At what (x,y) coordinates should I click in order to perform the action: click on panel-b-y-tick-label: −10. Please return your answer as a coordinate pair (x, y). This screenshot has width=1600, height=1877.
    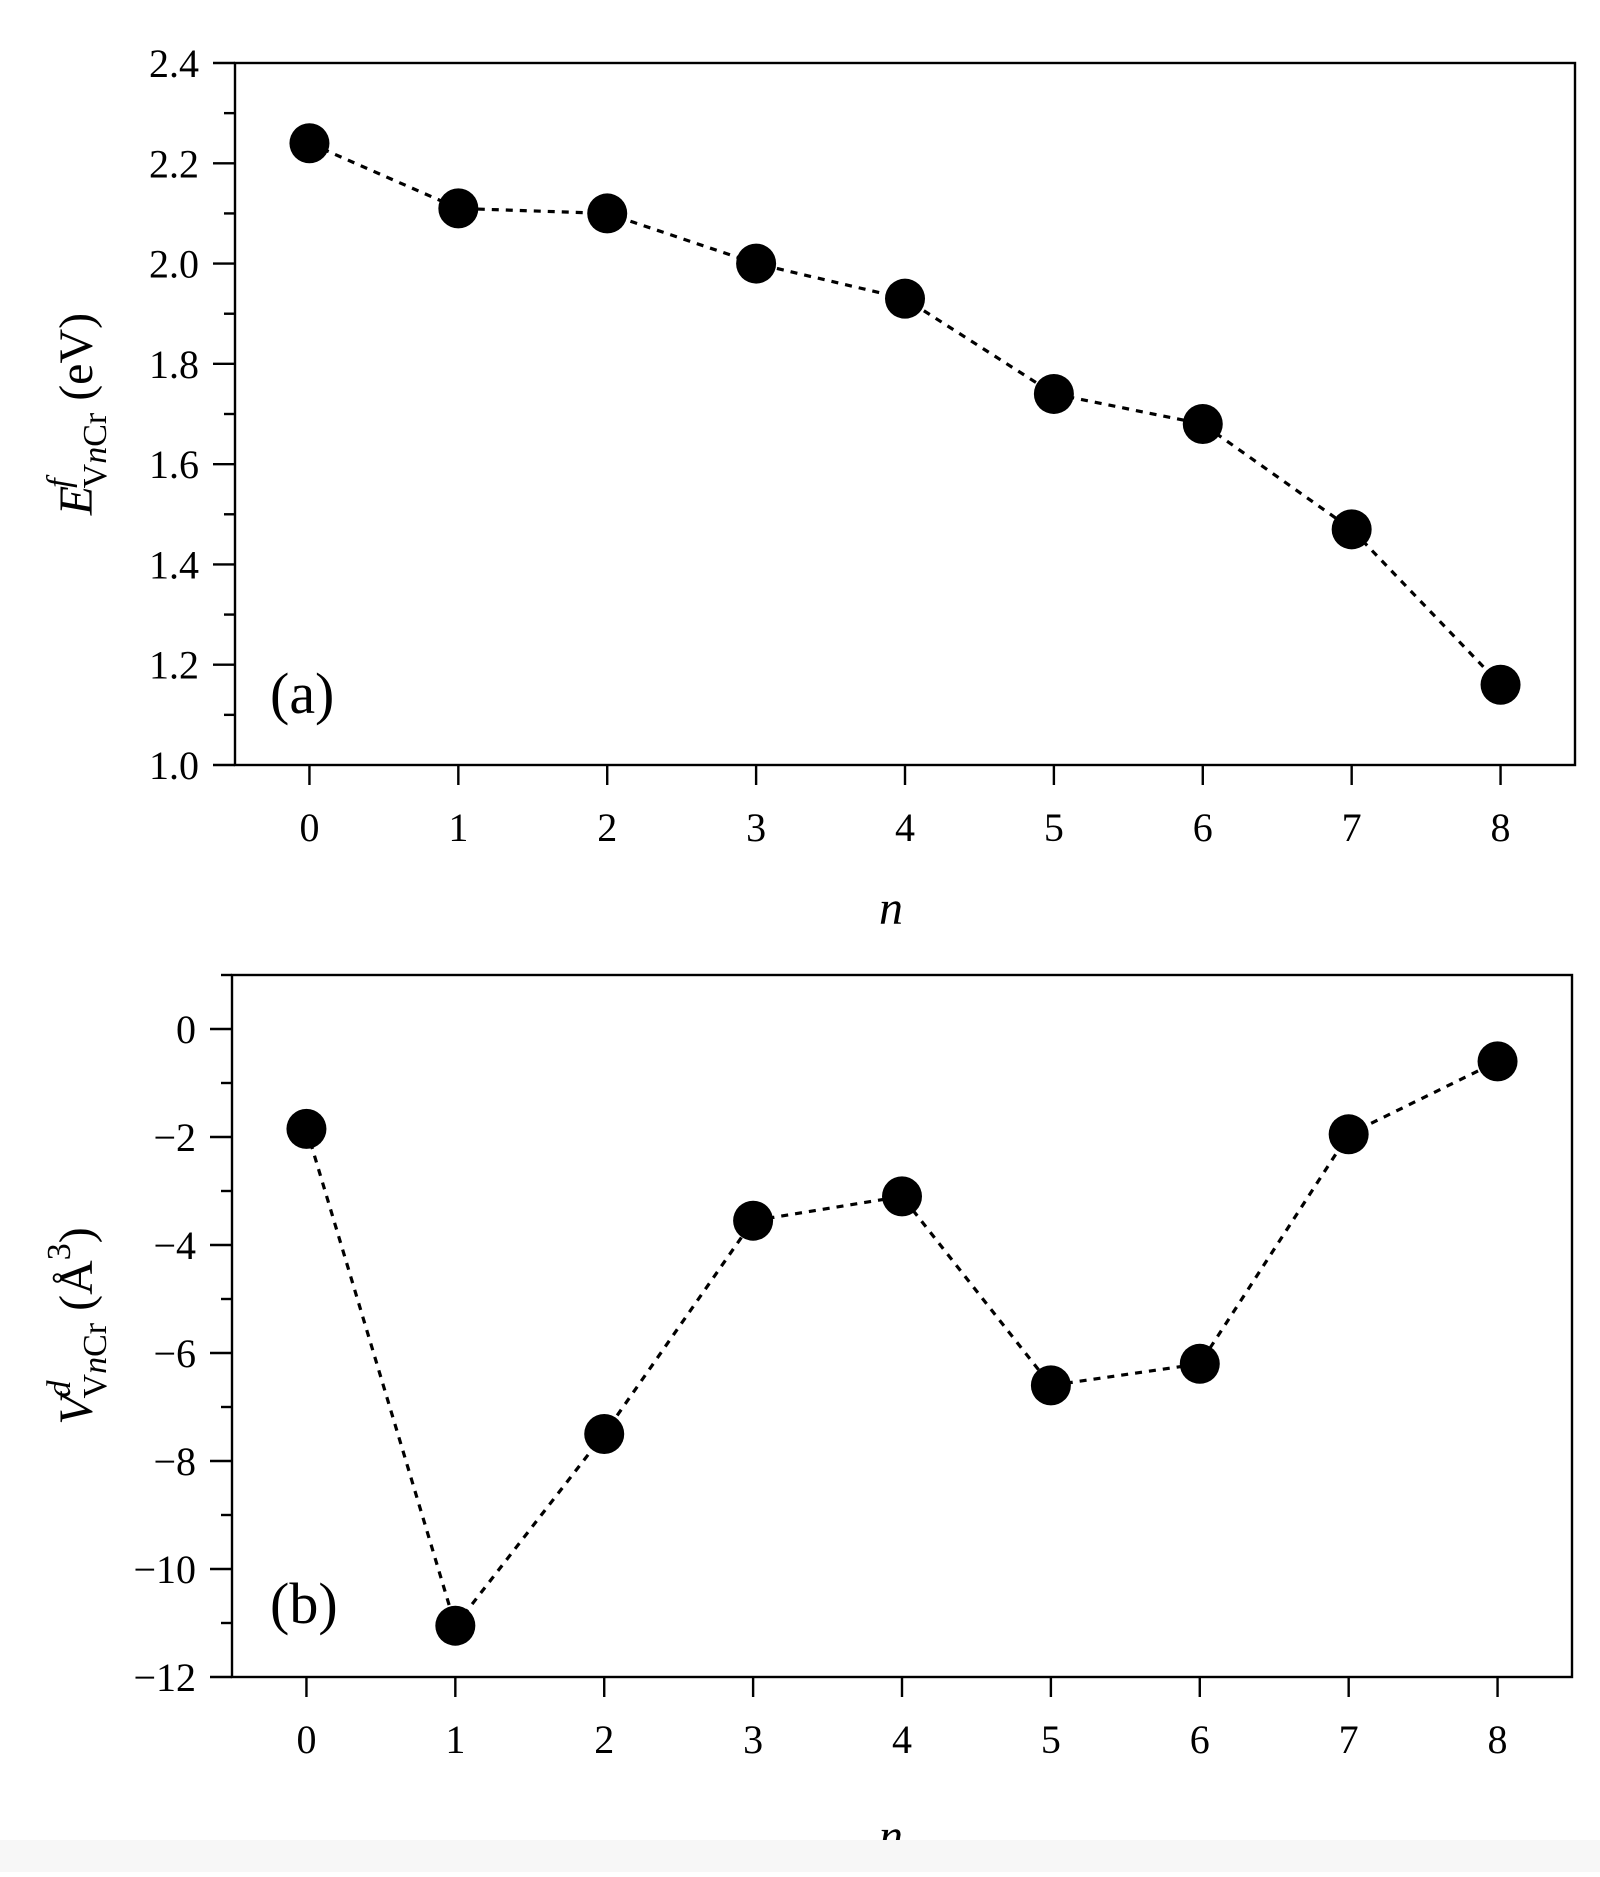
    Looking at the image, I should click on (164, 1569).